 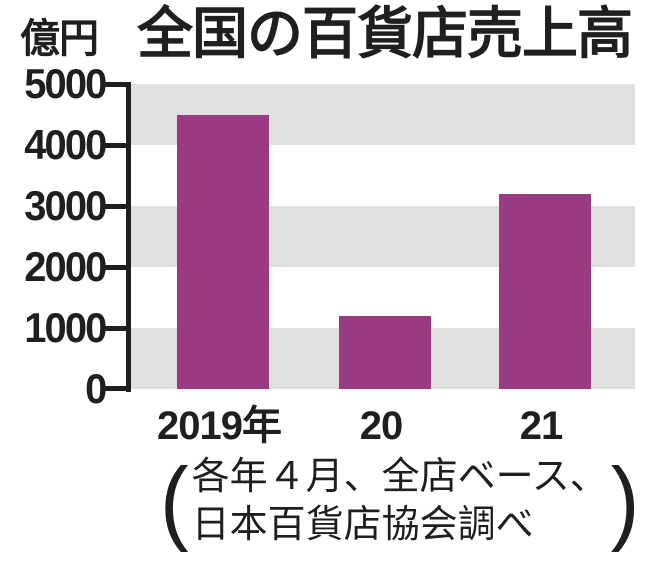 I want to click on y-axis-unit-label: 億円, so click(x=59, y=39).